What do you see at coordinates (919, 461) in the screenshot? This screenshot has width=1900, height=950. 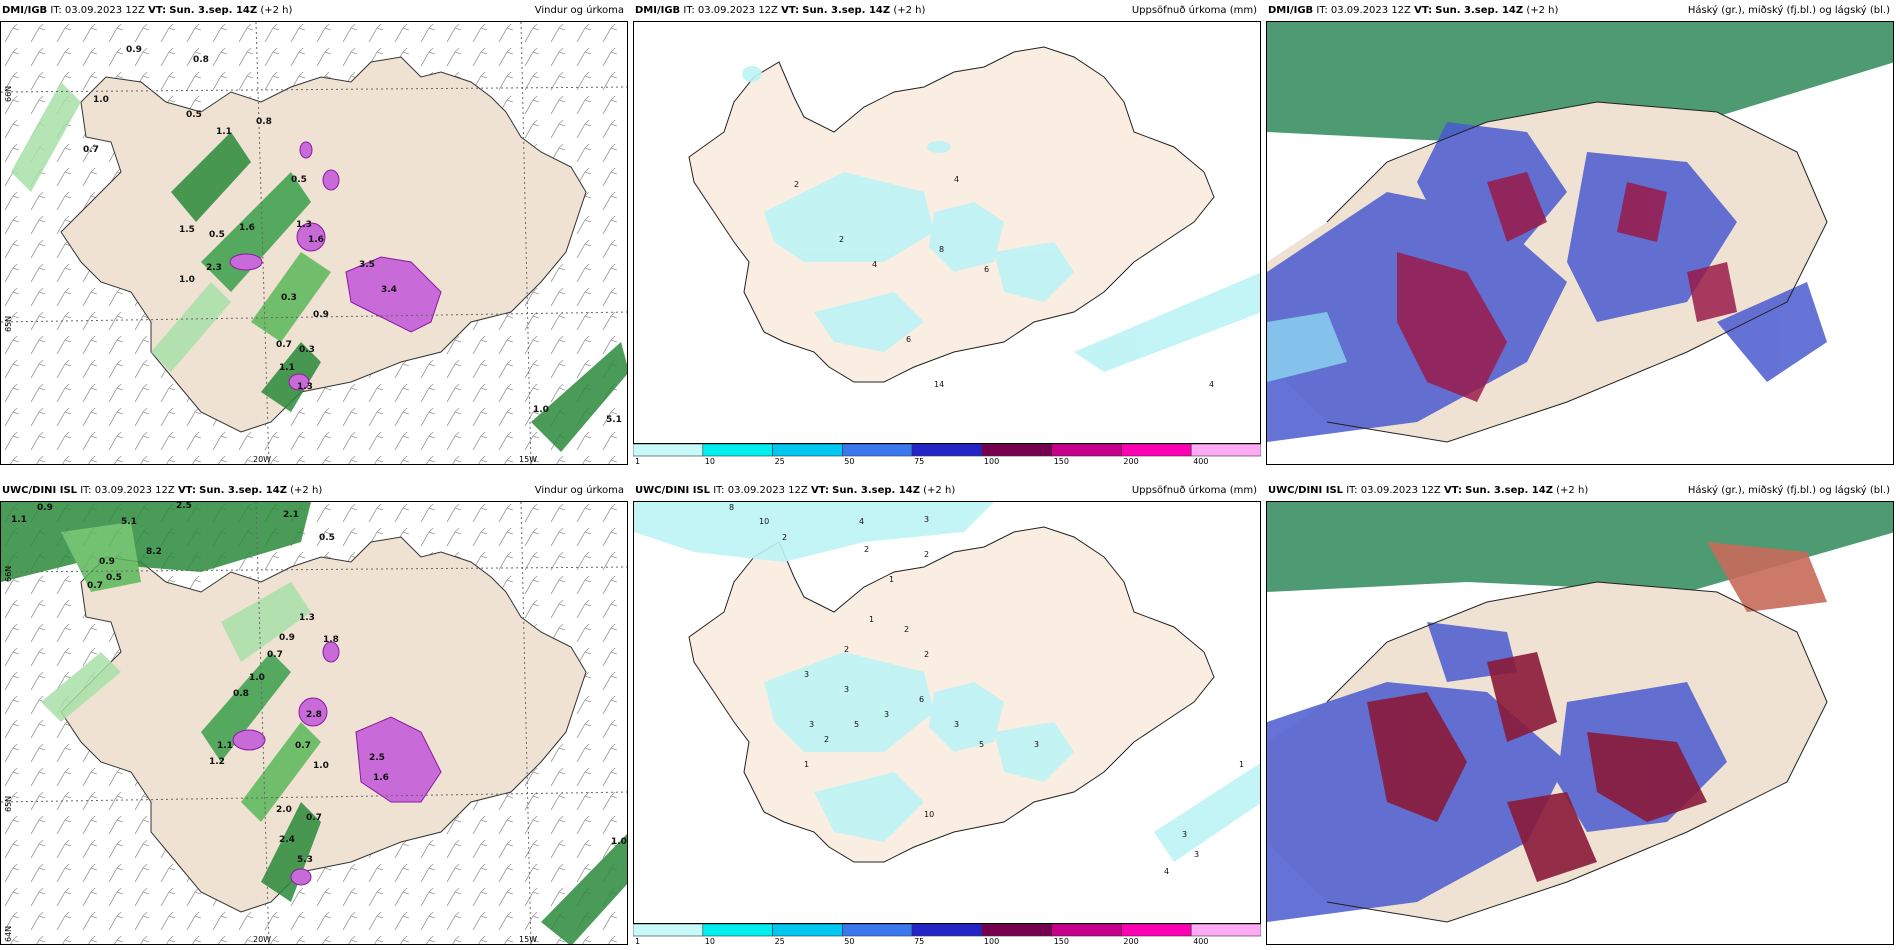 I see `colorbar-tick: 75` at bounding box center [919, 461].